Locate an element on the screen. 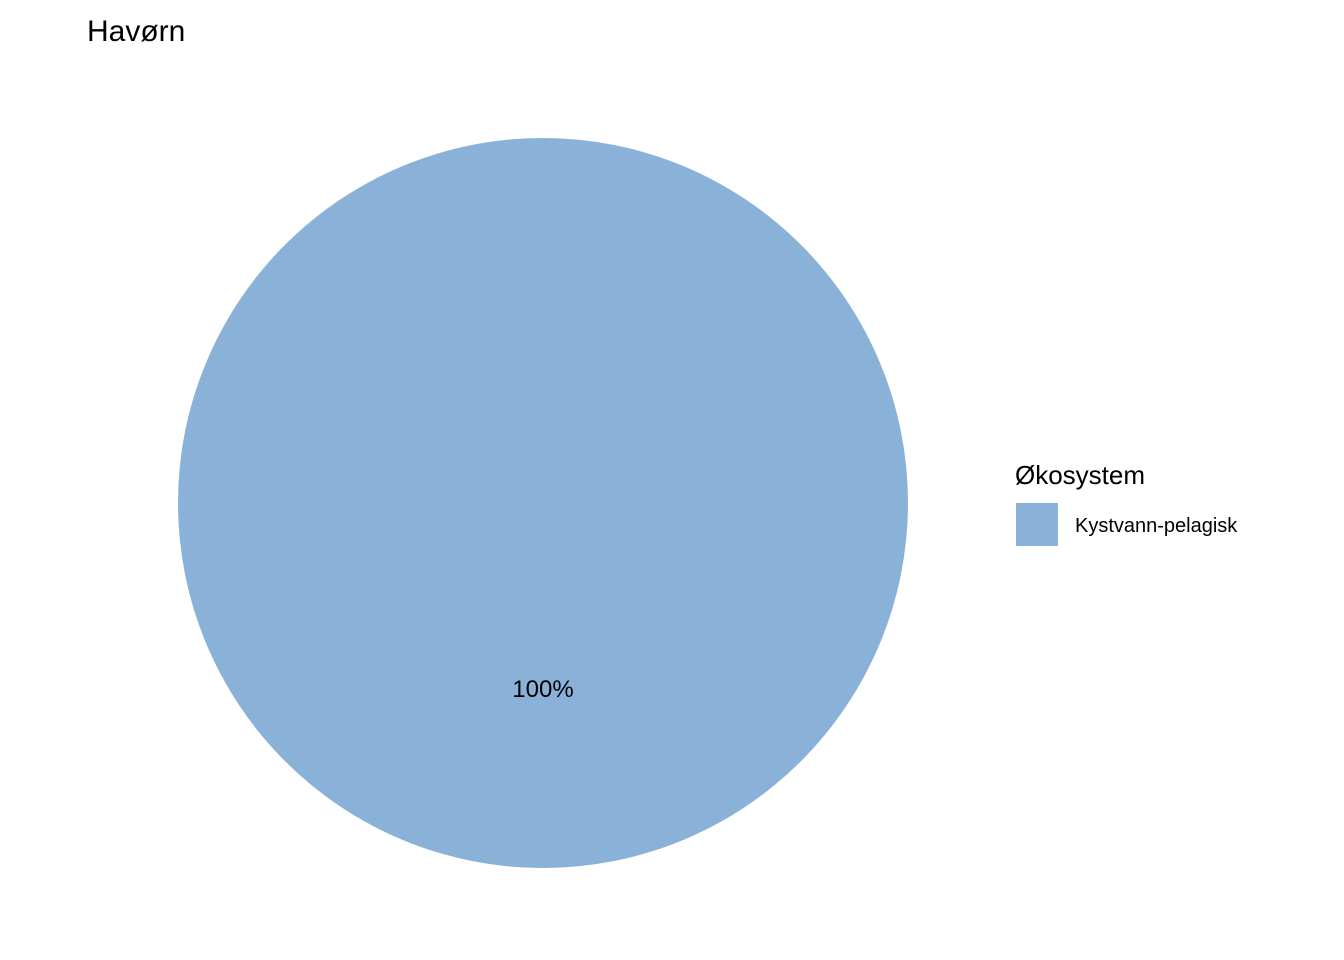  legend-label: Kystvann-pelagisk is located at coordinates (1156, 526).